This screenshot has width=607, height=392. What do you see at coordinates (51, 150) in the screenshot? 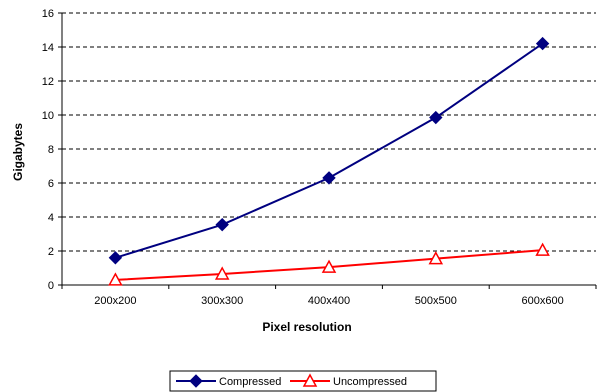
I see `y-tick-label: 8` at bounding box center [51, 150].